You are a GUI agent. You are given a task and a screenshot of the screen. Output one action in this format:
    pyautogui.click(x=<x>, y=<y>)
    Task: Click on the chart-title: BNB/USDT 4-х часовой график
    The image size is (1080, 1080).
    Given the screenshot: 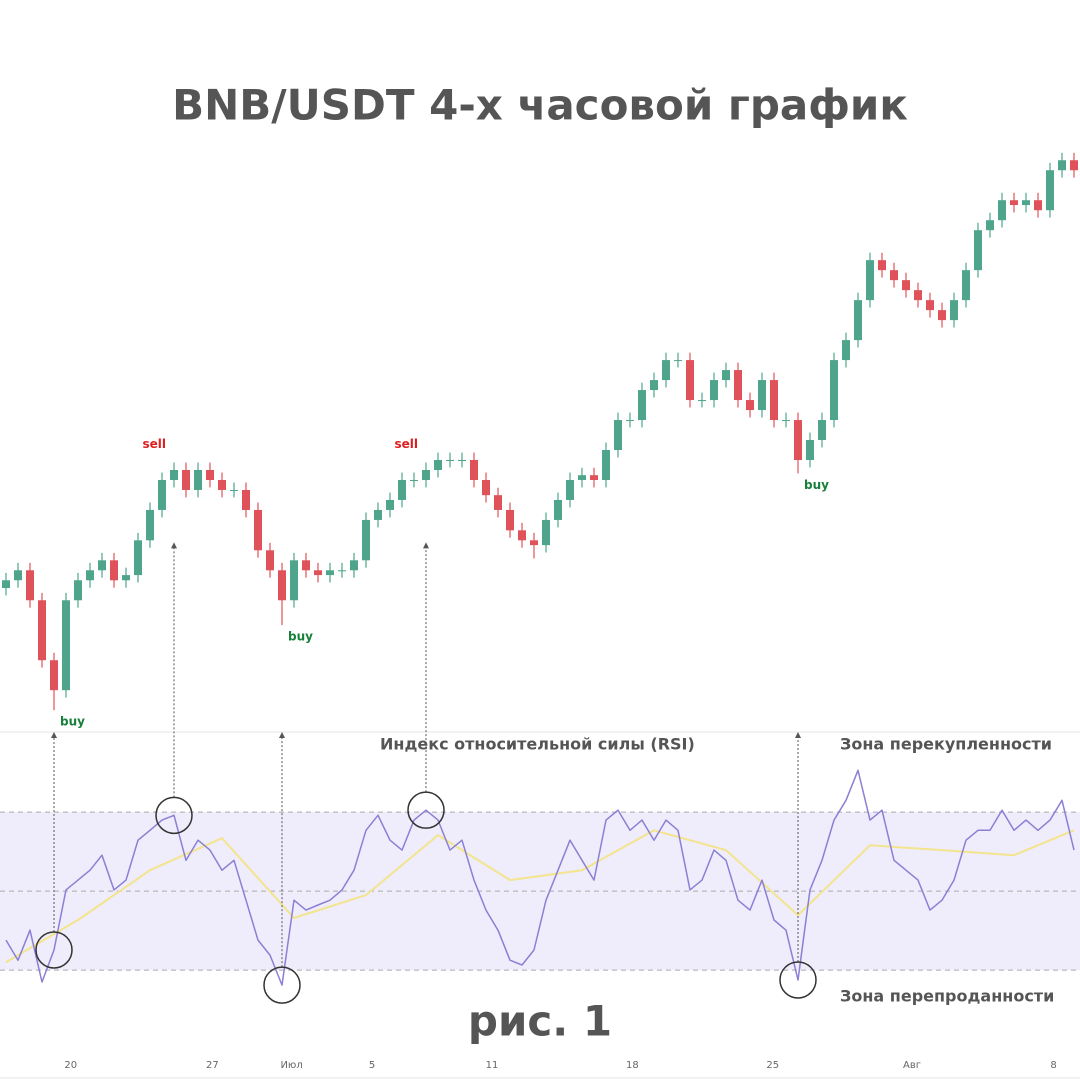 What is the action you would take?
    pyautogui.click(x=540, y=105)
    